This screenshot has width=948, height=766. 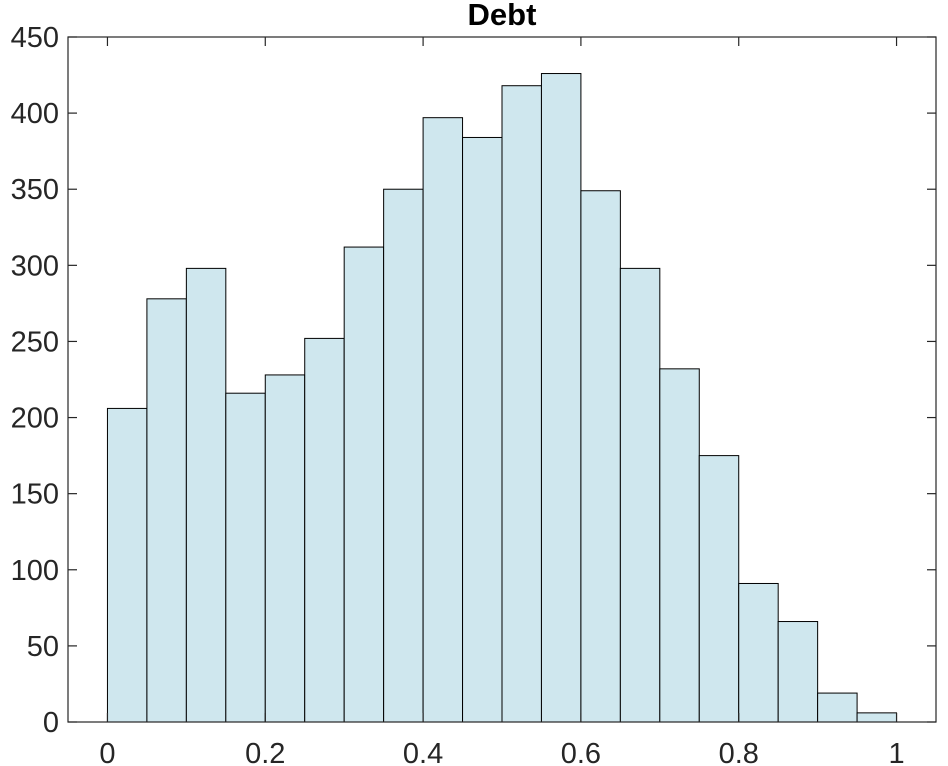 I want to click on x-tick-label: 0.2, so click(x=265, y=752).